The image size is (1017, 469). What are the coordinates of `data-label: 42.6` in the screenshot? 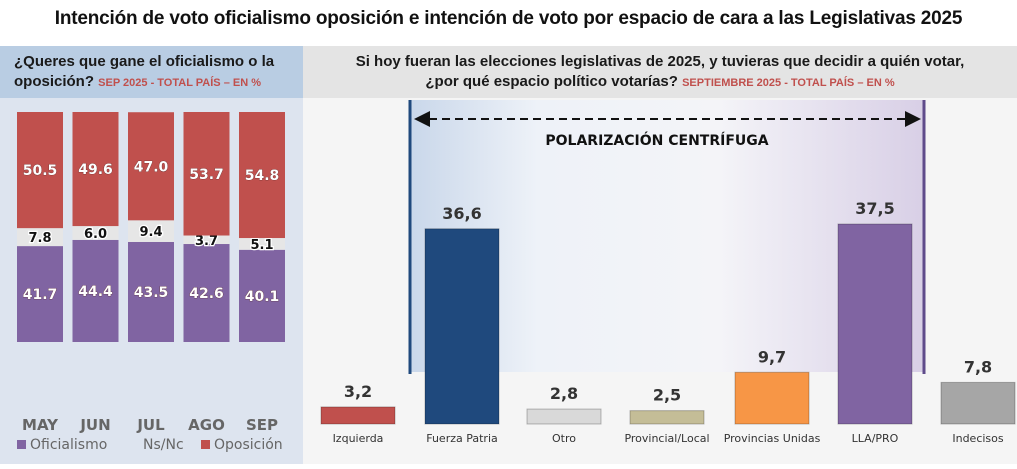 It's located at (206, 294).